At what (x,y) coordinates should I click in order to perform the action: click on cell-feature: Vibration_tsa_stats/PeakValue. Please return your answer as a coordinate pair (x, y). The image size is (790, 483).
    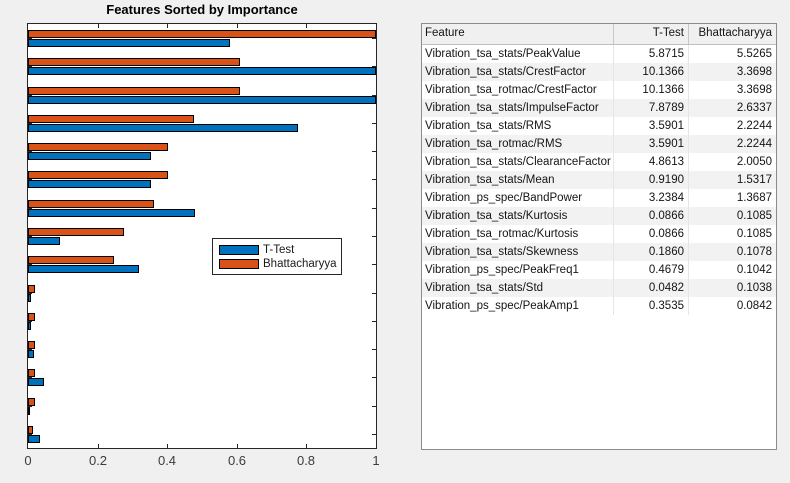
    Looking at the image, I should click on (518, 54).